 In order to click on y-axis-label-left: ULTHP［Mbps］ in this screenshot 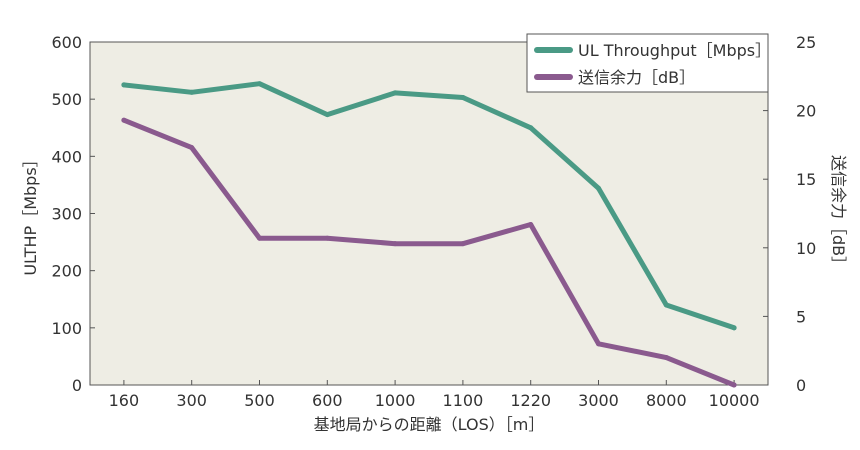, I will do `click(30, 213)`.